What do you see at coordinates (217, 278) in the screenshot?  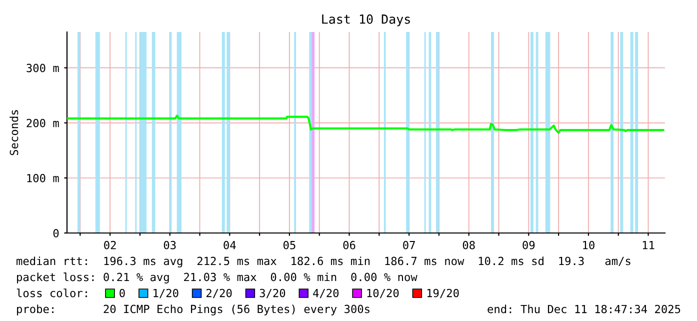 I see `text: packet loss: 0.21 % avg 21.03 % max 0.00 % min 0.00 % now` at bounding box center [217, 278].